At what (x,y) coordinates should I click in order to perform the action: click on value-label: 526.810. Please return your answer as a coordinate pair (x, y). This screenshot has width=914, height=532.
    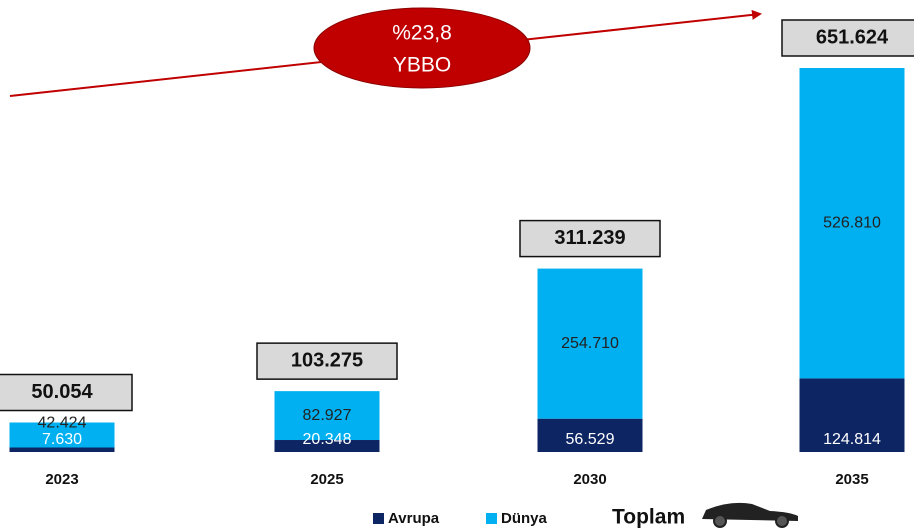
    Looking at the image, I should click on (852, 222).